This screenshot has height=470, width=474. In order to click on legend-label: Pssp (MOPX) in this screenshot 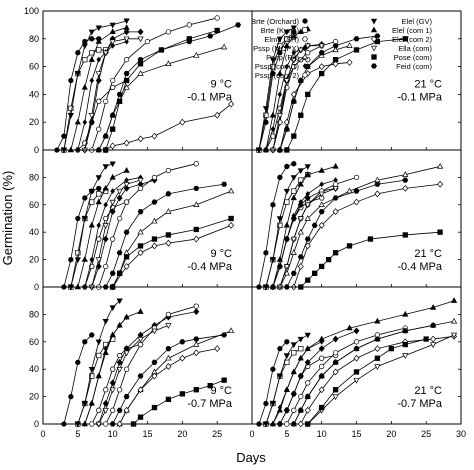, I will do `click(276, 48)`.